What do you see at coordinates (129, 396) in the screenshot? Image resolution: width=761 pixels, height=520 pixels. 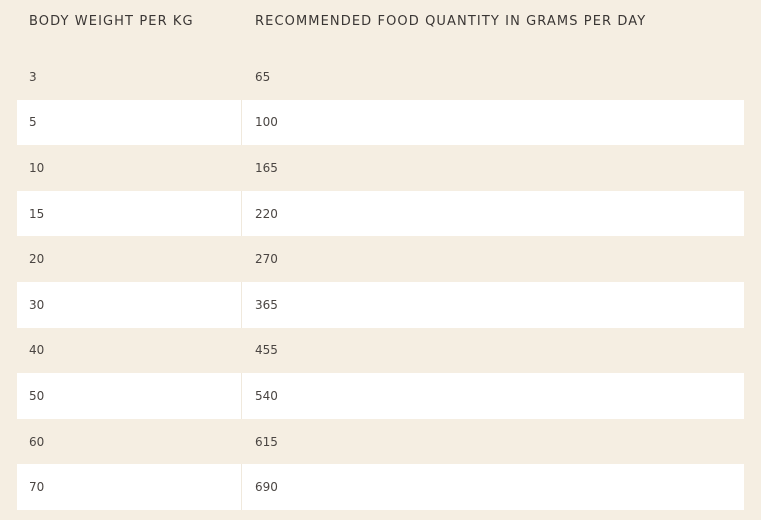 I see `weight-cell: 50` at bounding box center [129, 396].